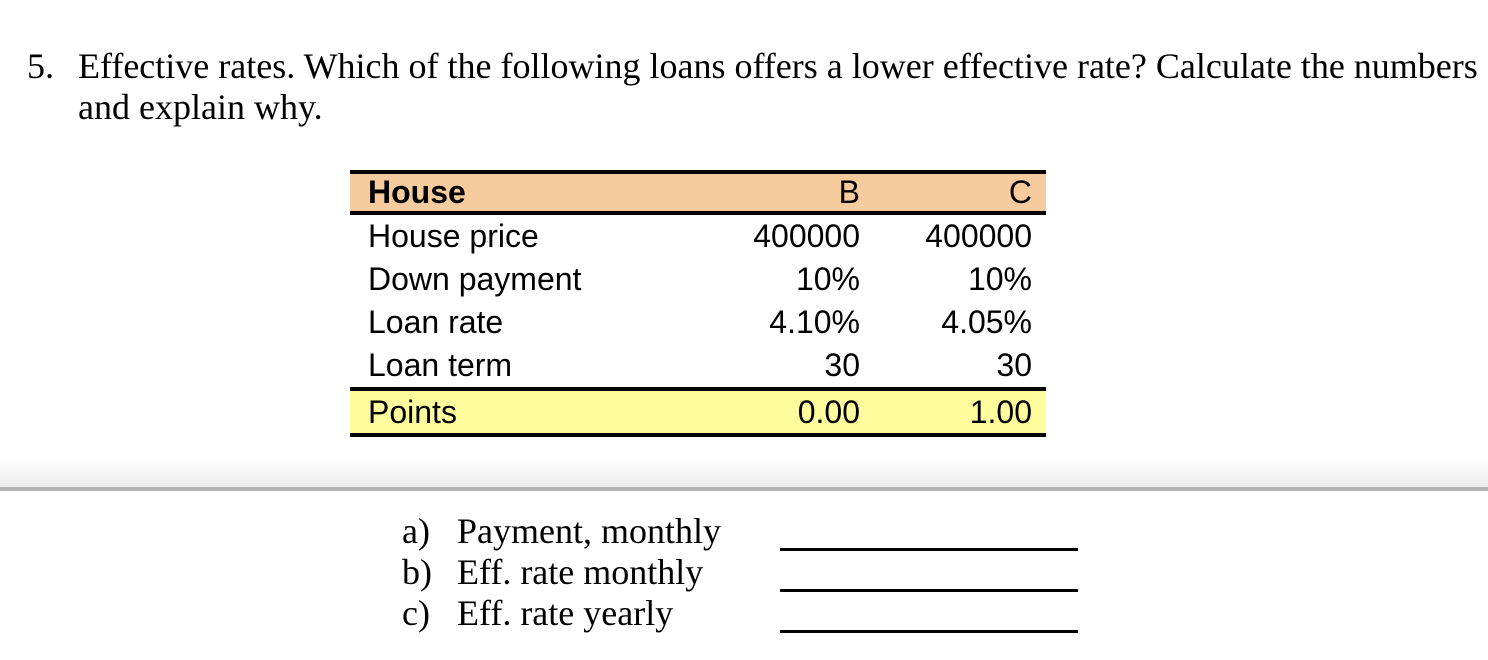 Image resolution: width=1488 pixels, height=660 pixels. What do you see at coordinates (740, 613) in the screenshot?
I see `list-item: c) Eff. rate yearly` at bounding box center [740, 613].